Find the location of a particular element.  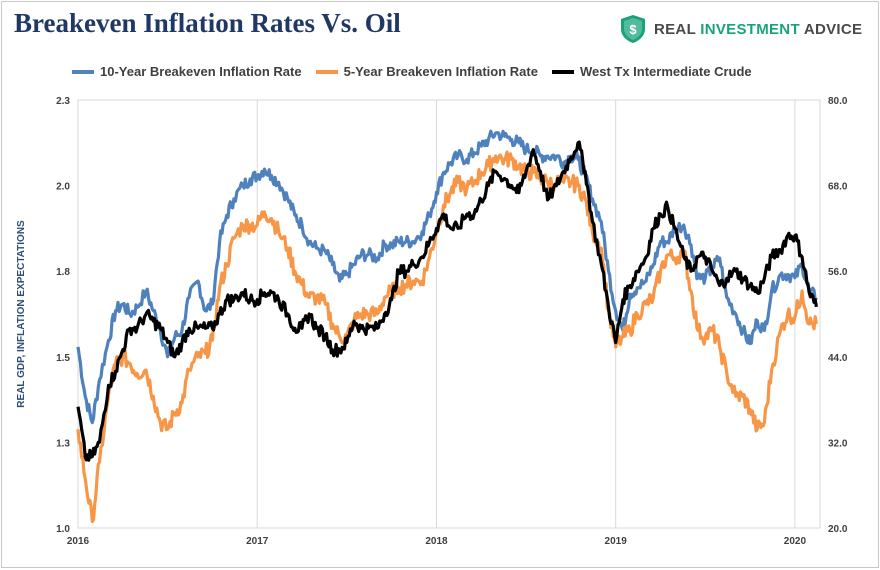

y2-tick-label: 32.0 is located at coordinates (838, 443).